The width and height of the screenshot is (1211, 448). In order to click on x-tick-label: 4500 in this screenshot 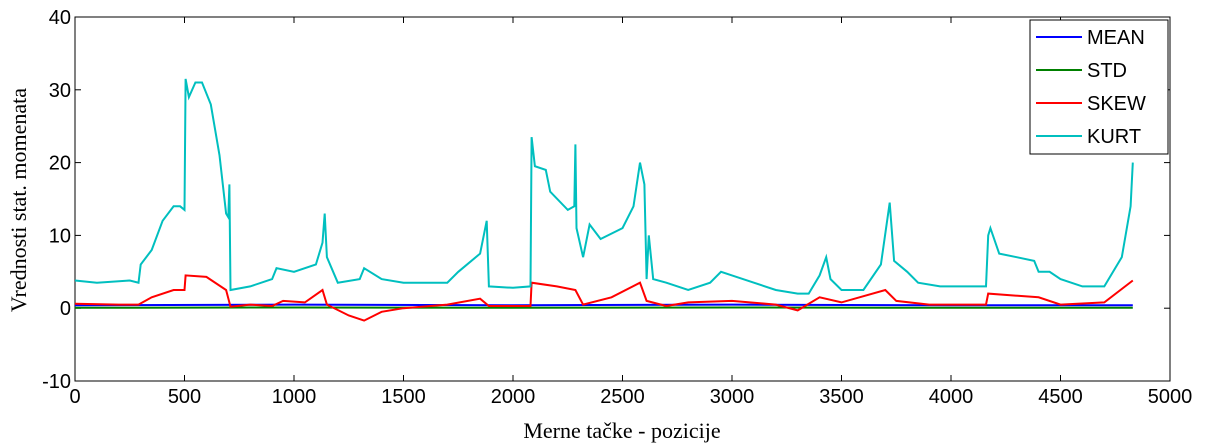, I will do `click(1060, 397)`.